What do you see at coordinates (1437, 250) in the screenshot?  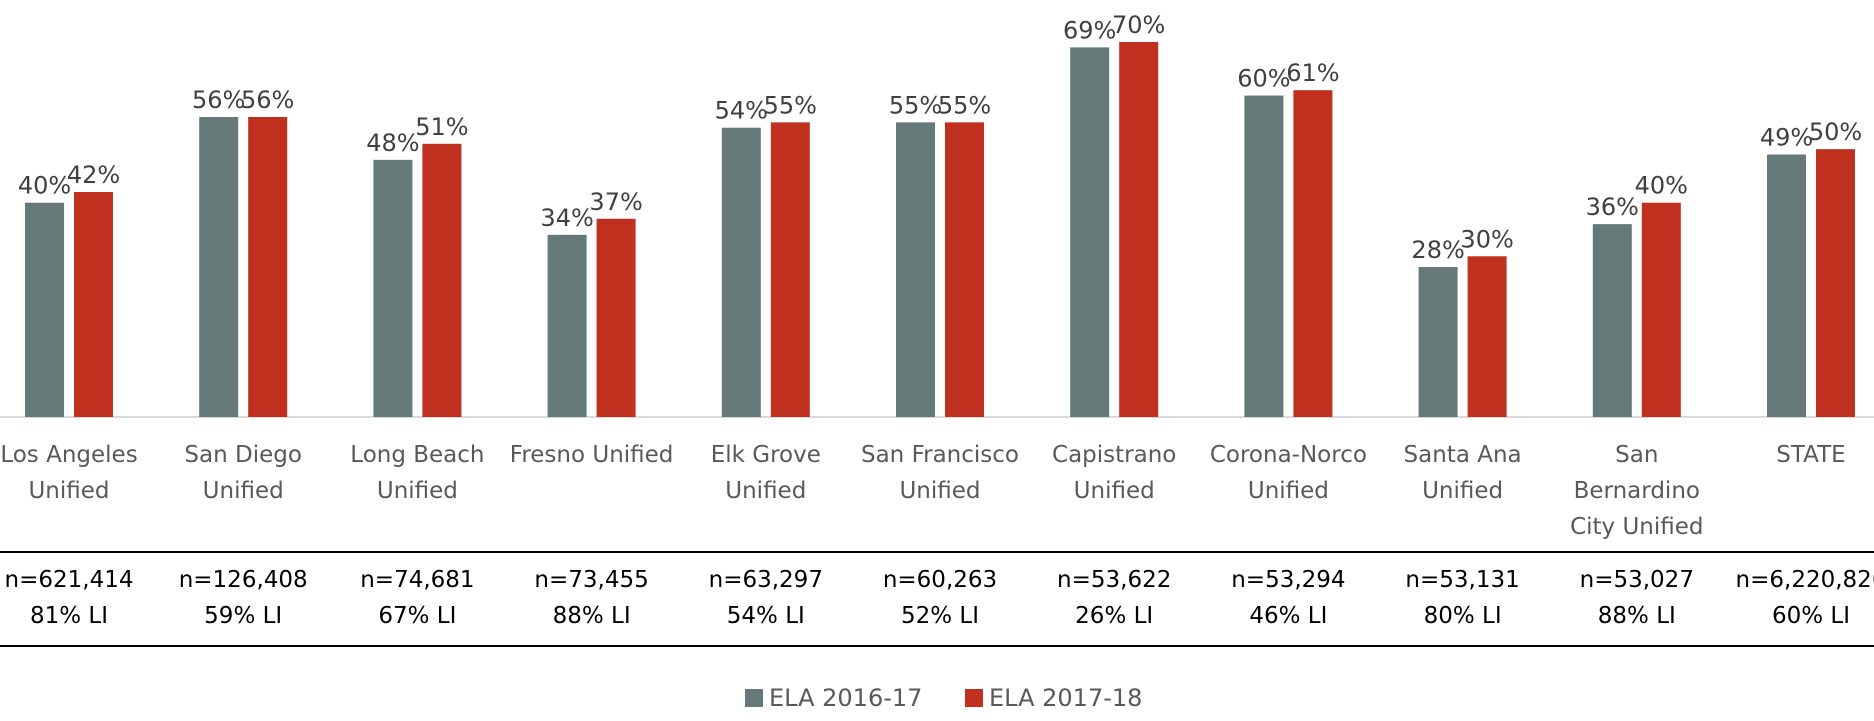 I see `data-label: 28%` at bounding box center [1437, 250].